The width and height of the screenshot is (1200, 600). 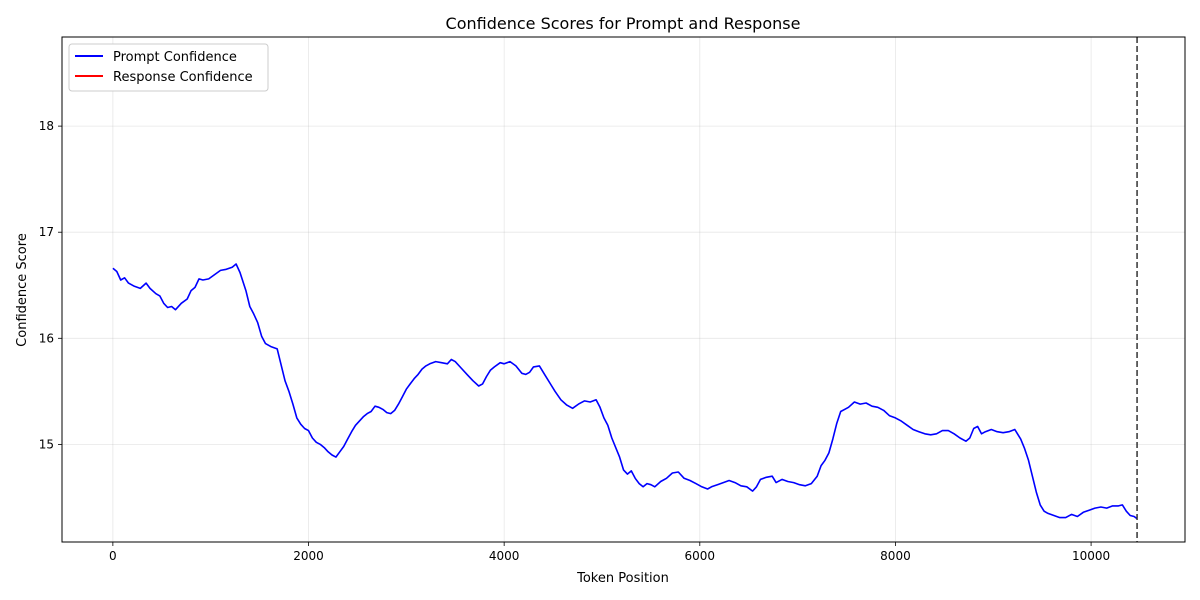 I want to click on legend: Prompt Confidence Response Confidence, so click(x=168, y=67).